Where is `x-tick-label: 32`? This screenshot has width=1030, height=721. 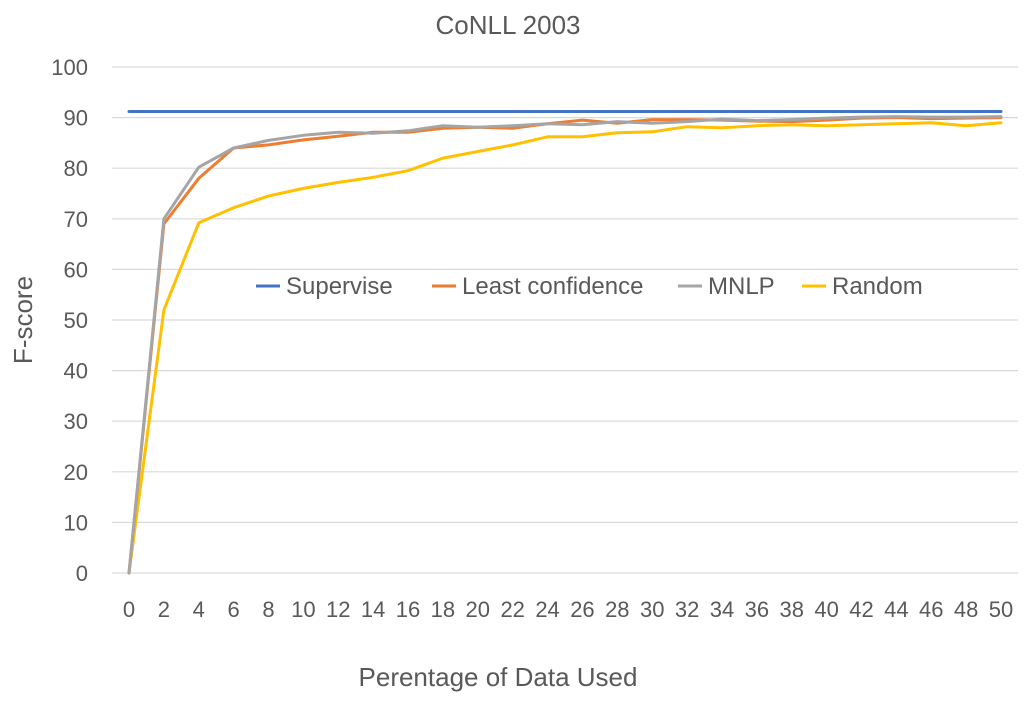
x-tick-label: 32 is located at coordinates (687, 609).